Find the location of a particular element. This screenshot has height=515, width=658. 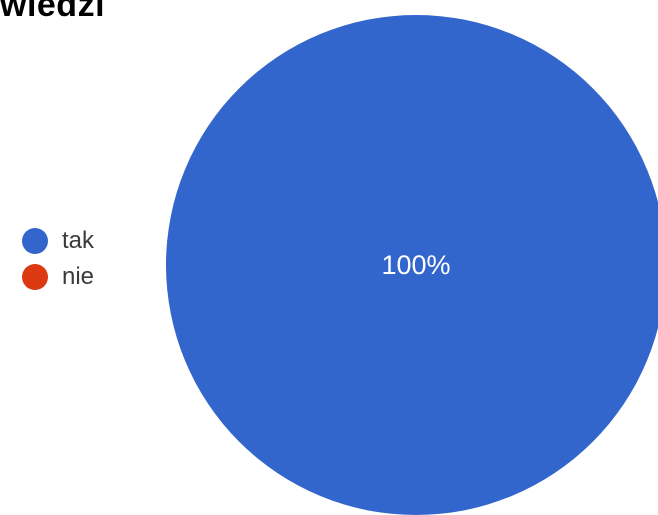

data-label-tak: 100% is located at coordinates (415, 265).